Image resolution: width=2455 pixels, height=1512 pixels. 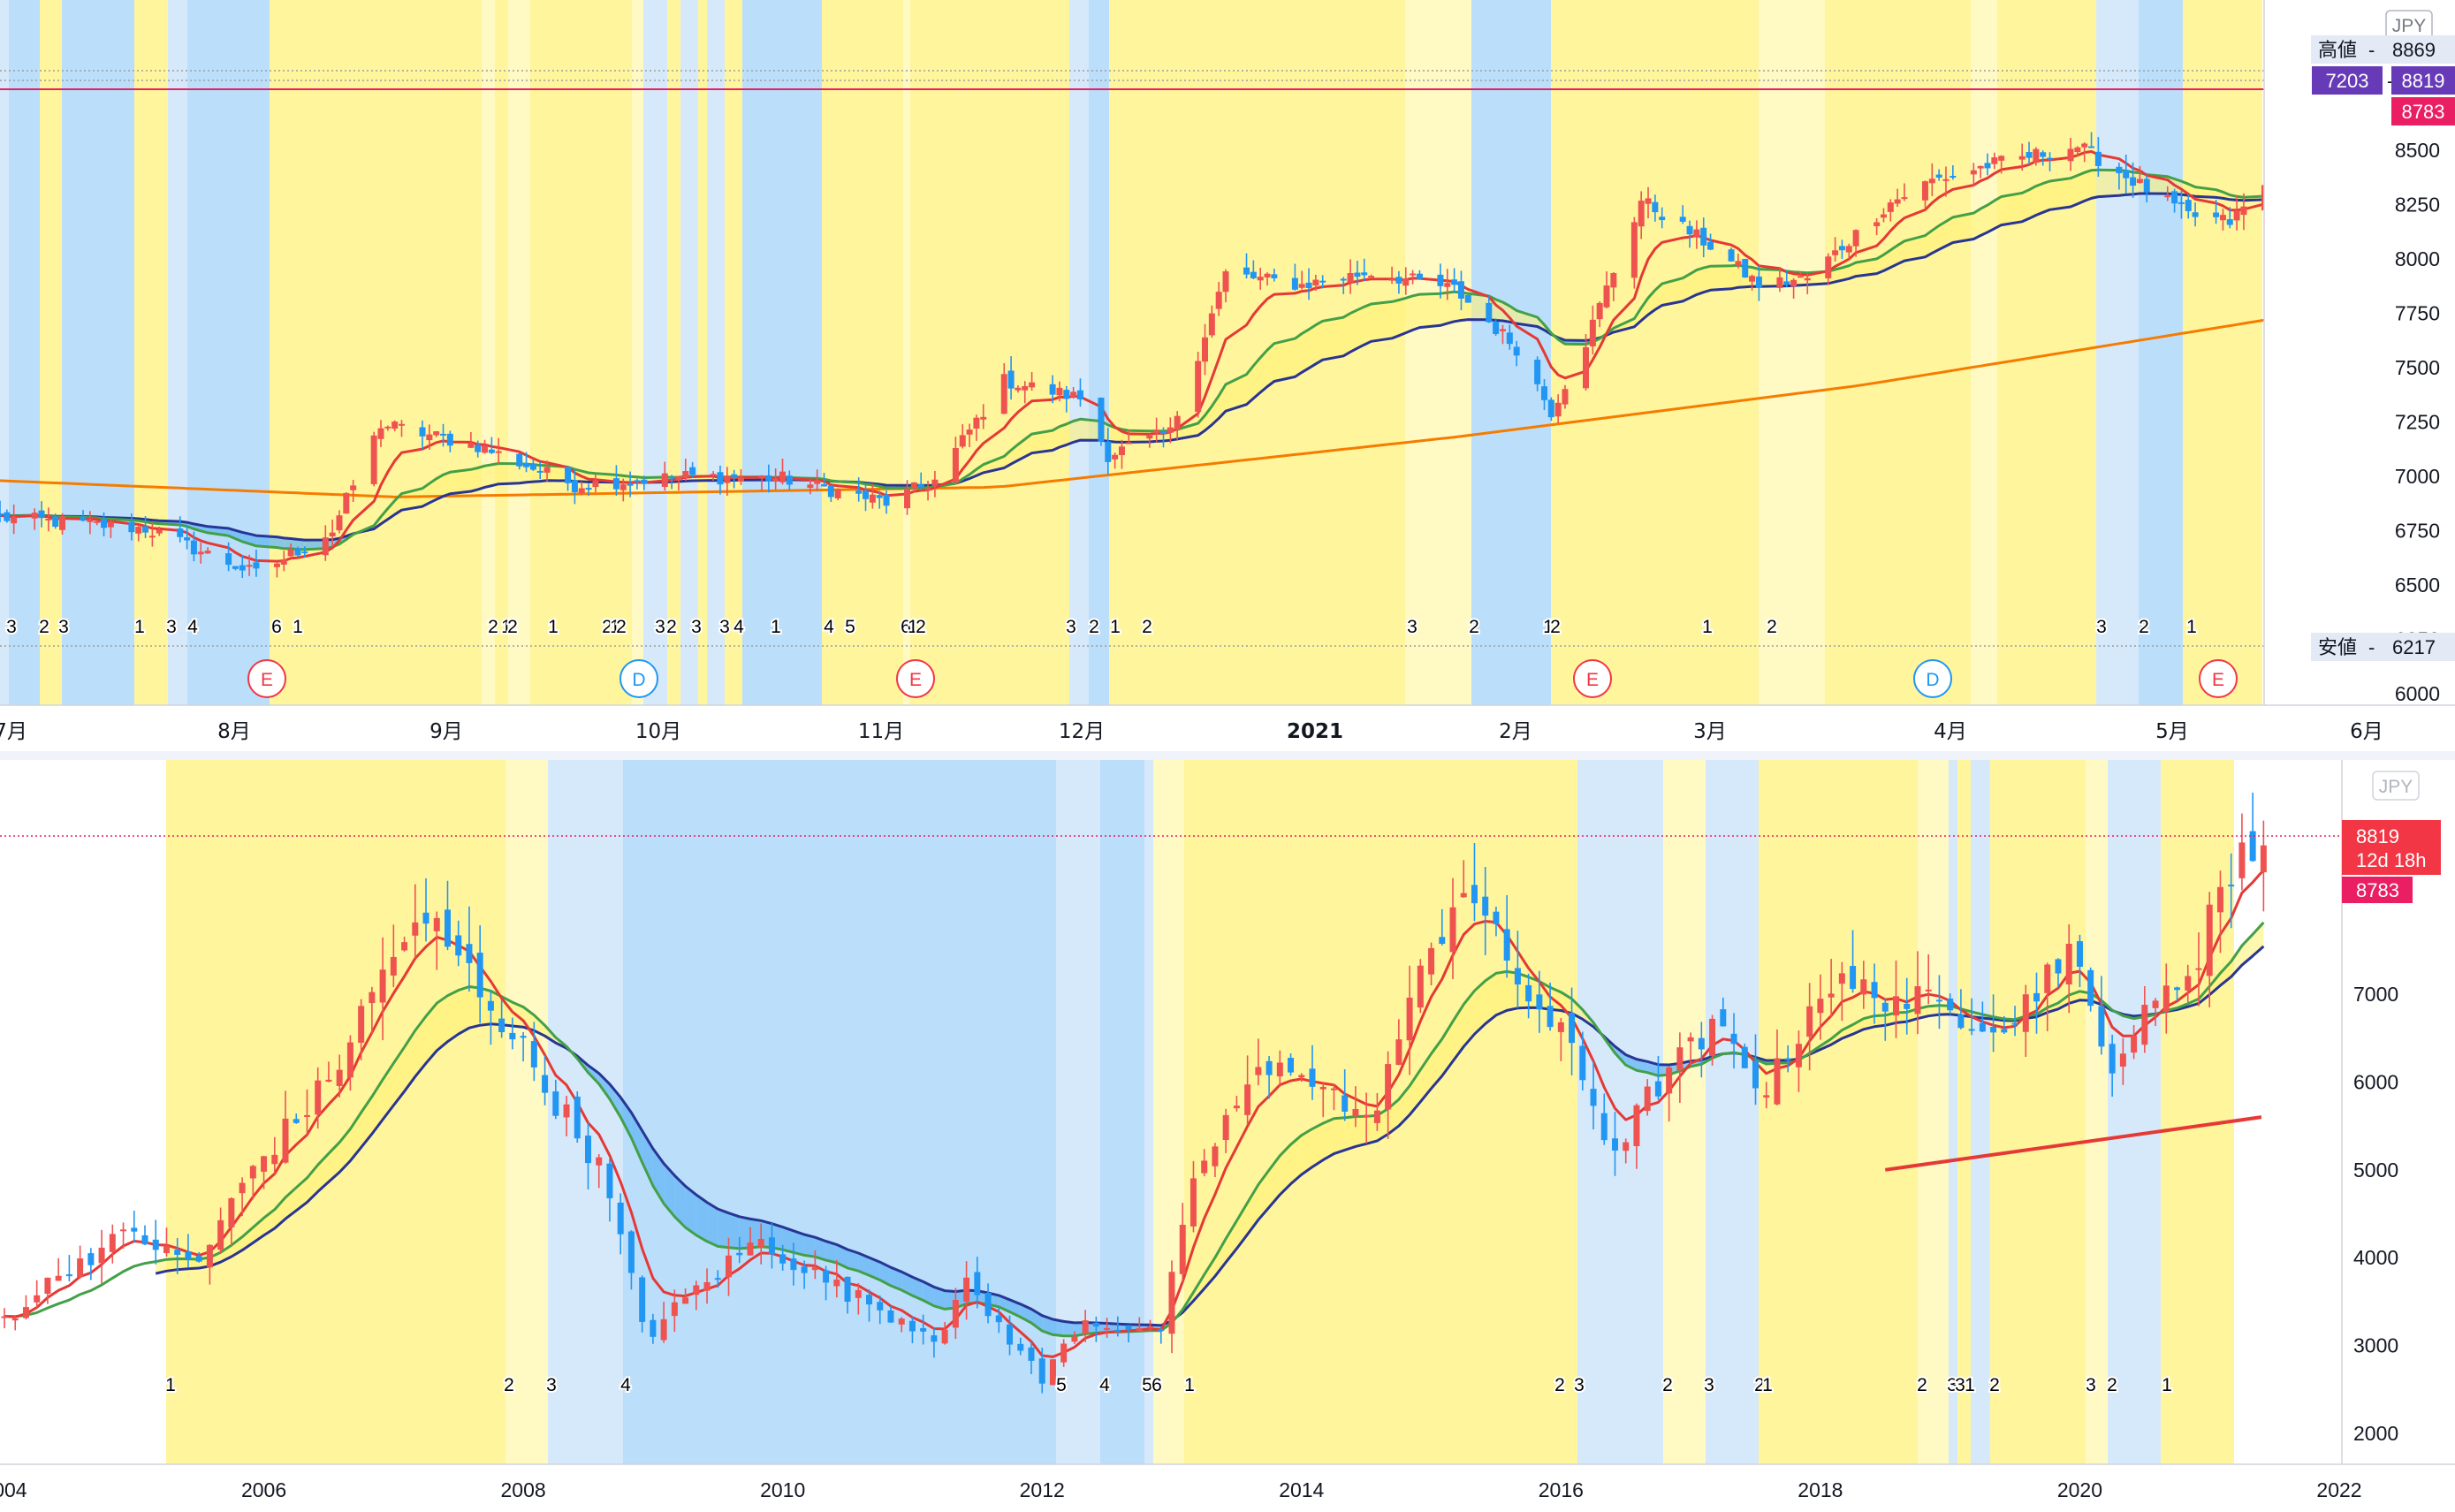 What do you see at coordinates (1061, 1385) in the screenshot?
I see `count-label-bottom: 5` at bounding box center [1061, 1385].